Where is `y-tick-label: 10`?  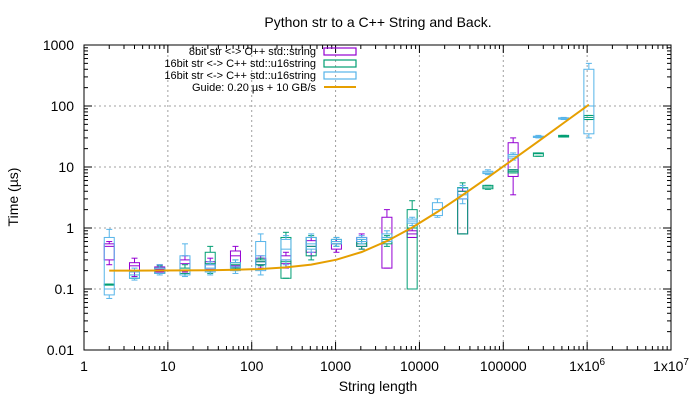
y-tick-label: 10 is located at coordinates (66, 167).